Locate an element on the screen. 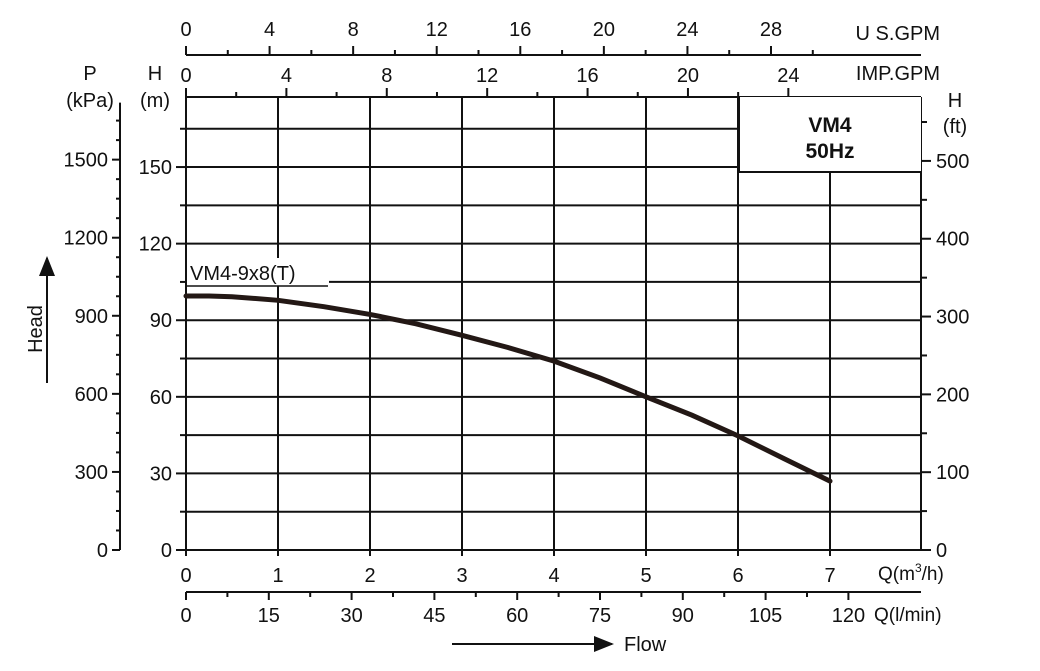 Image resolution: width=1040 pixels, height=671 pixels. hm-tick-label: 120 is located at coordinates (155, 245).